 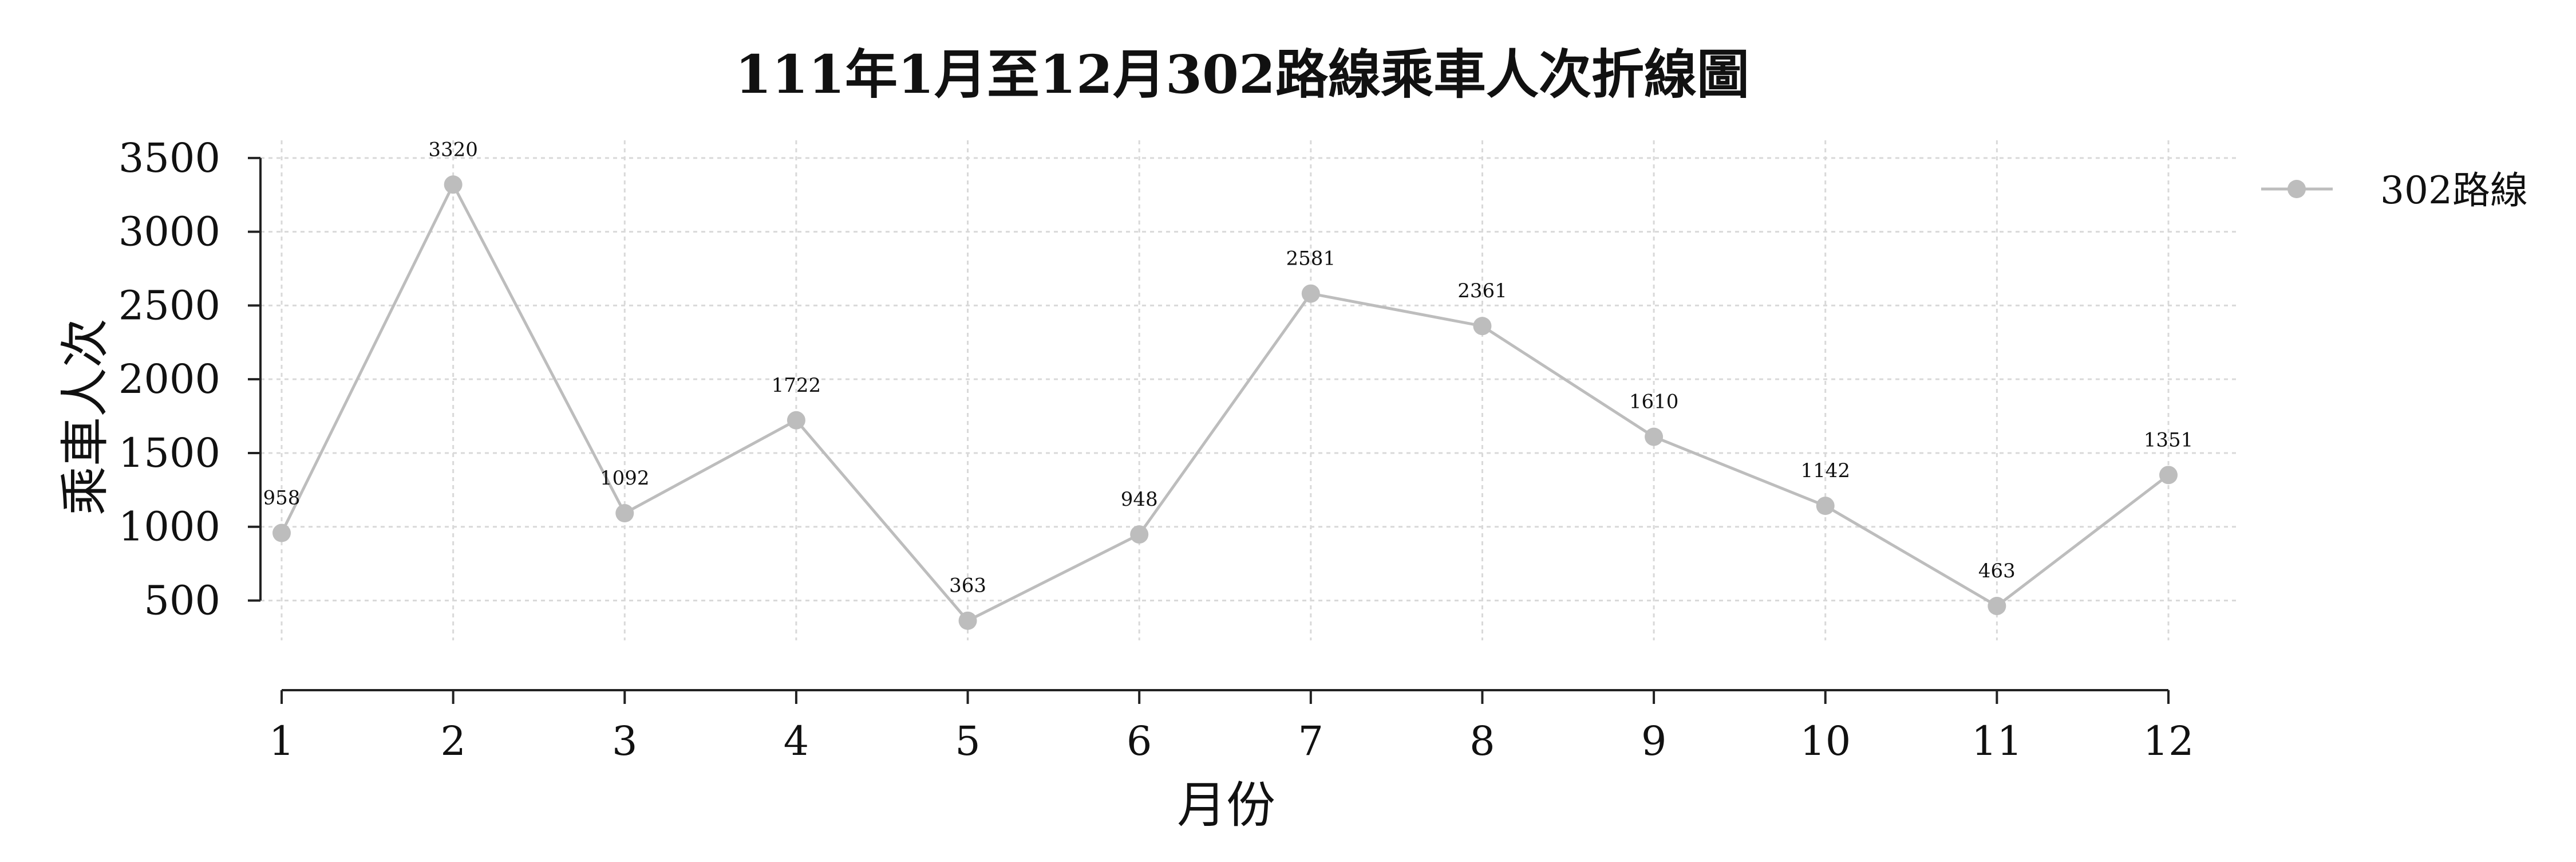 What do you see at coordinates (2454, 190) in the screenshot?
I see `legend-label: 302路線` at bounding box center [2454, 190].